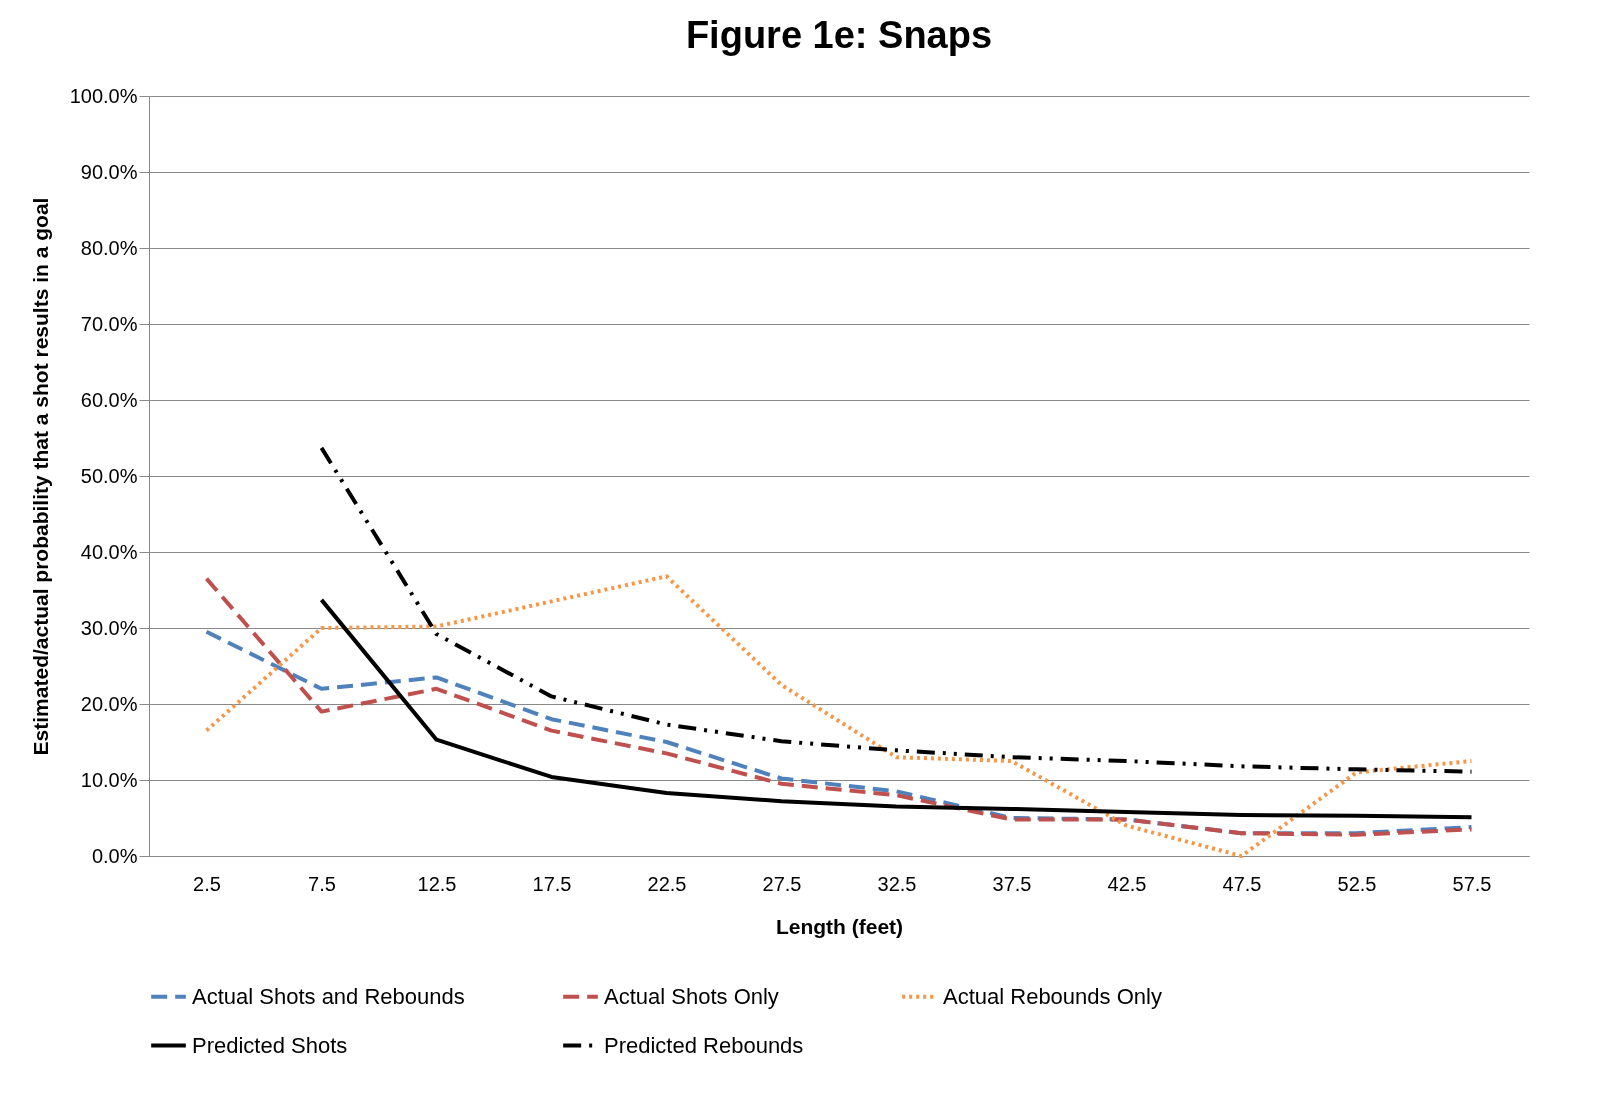 This screenshot has width=1618, height=1120. What do you see at coordinates (328, 996) in the screenshot?
I see `legend-label: Actual Shots and Rebounds` at bounding box center [328, 996].